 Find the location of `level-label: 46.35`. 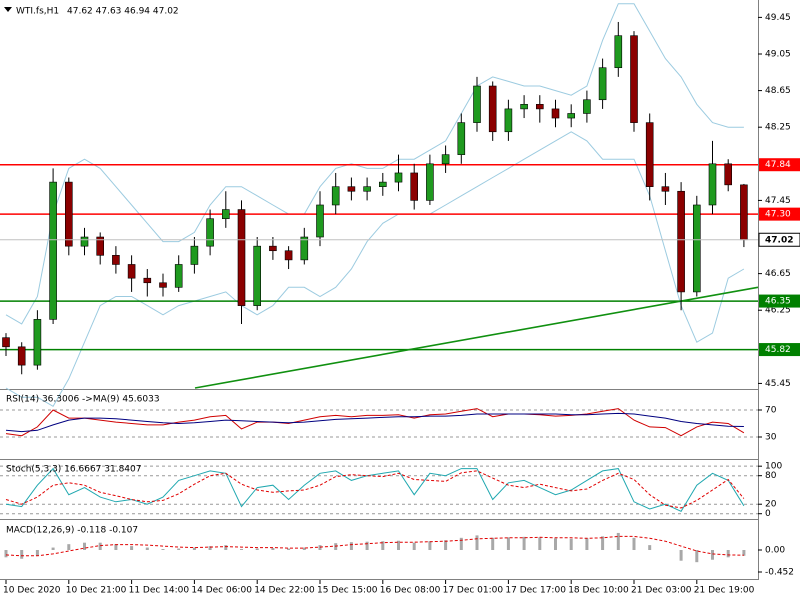

level-label: 46.35 is located at coordinates (778, 302).